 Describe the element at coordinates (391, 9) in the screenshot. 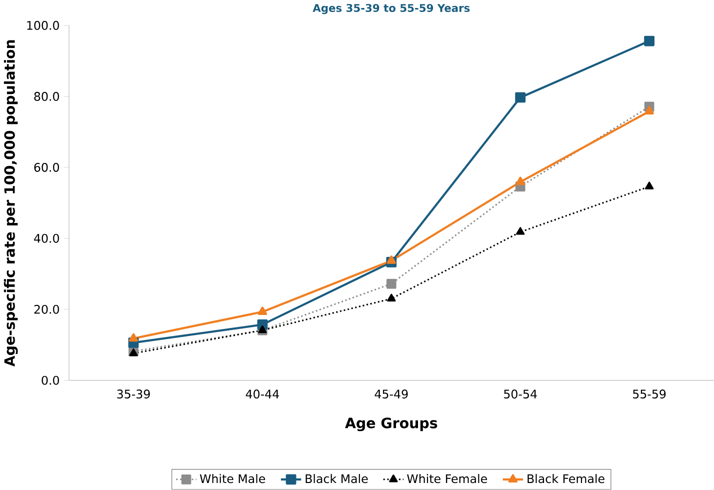

I see `chart-title: Ages 35-39 to 55-59 Years` at that location.